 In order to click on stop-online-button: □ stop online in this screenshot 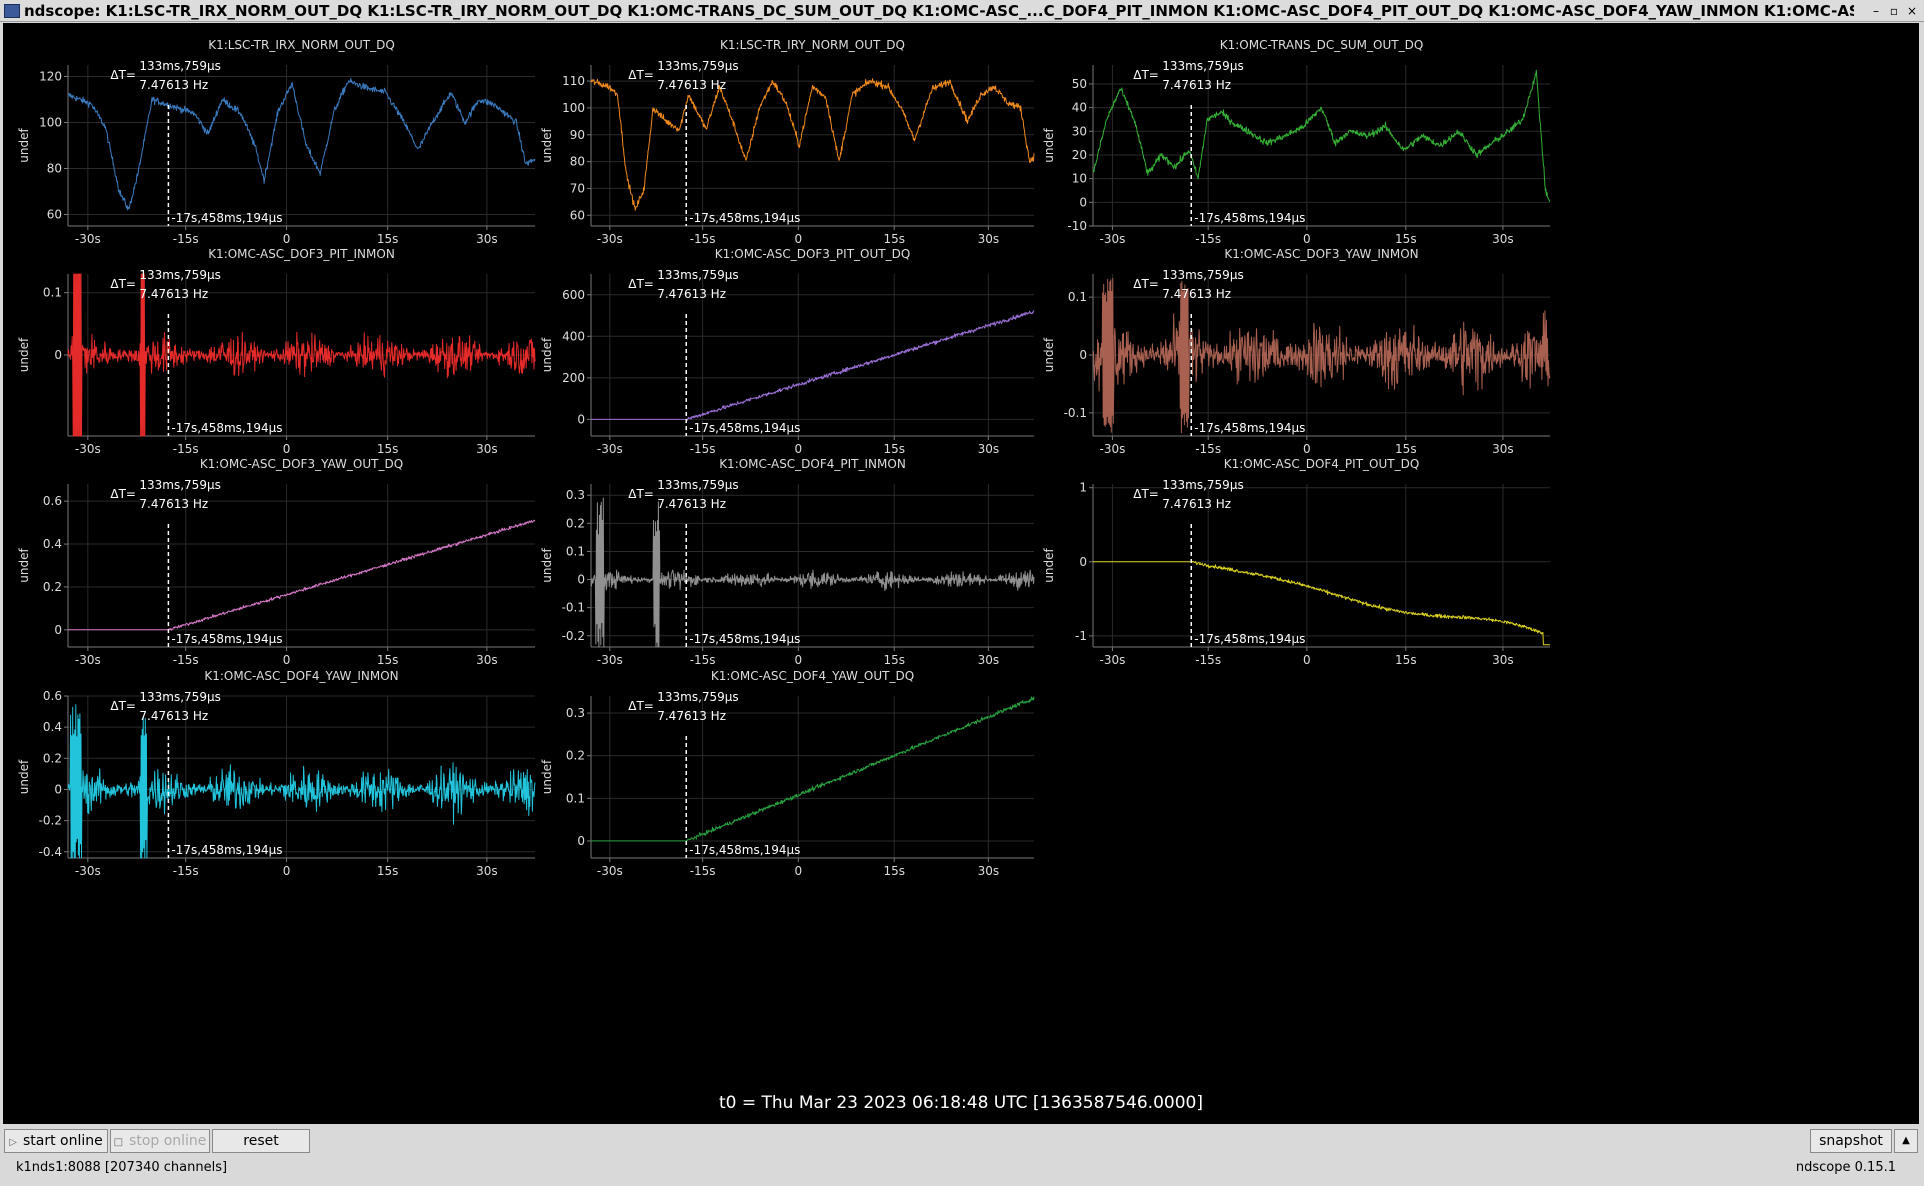, I will do `click(160, 1141)`.